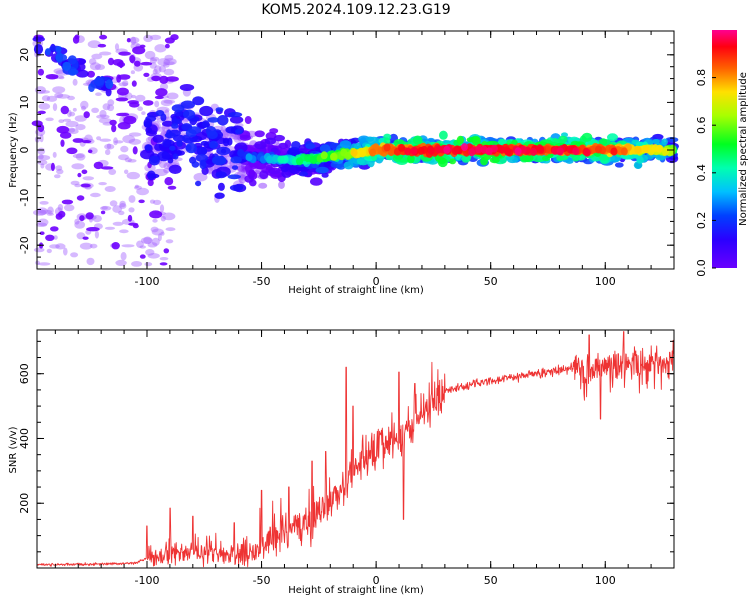 The image size is (750, 600). Describe the element at coordinates (705, 173) in the screenshot. I see `colorbar-ticks: 0.0 0.2 0.4 0.6 0.8` at that location.